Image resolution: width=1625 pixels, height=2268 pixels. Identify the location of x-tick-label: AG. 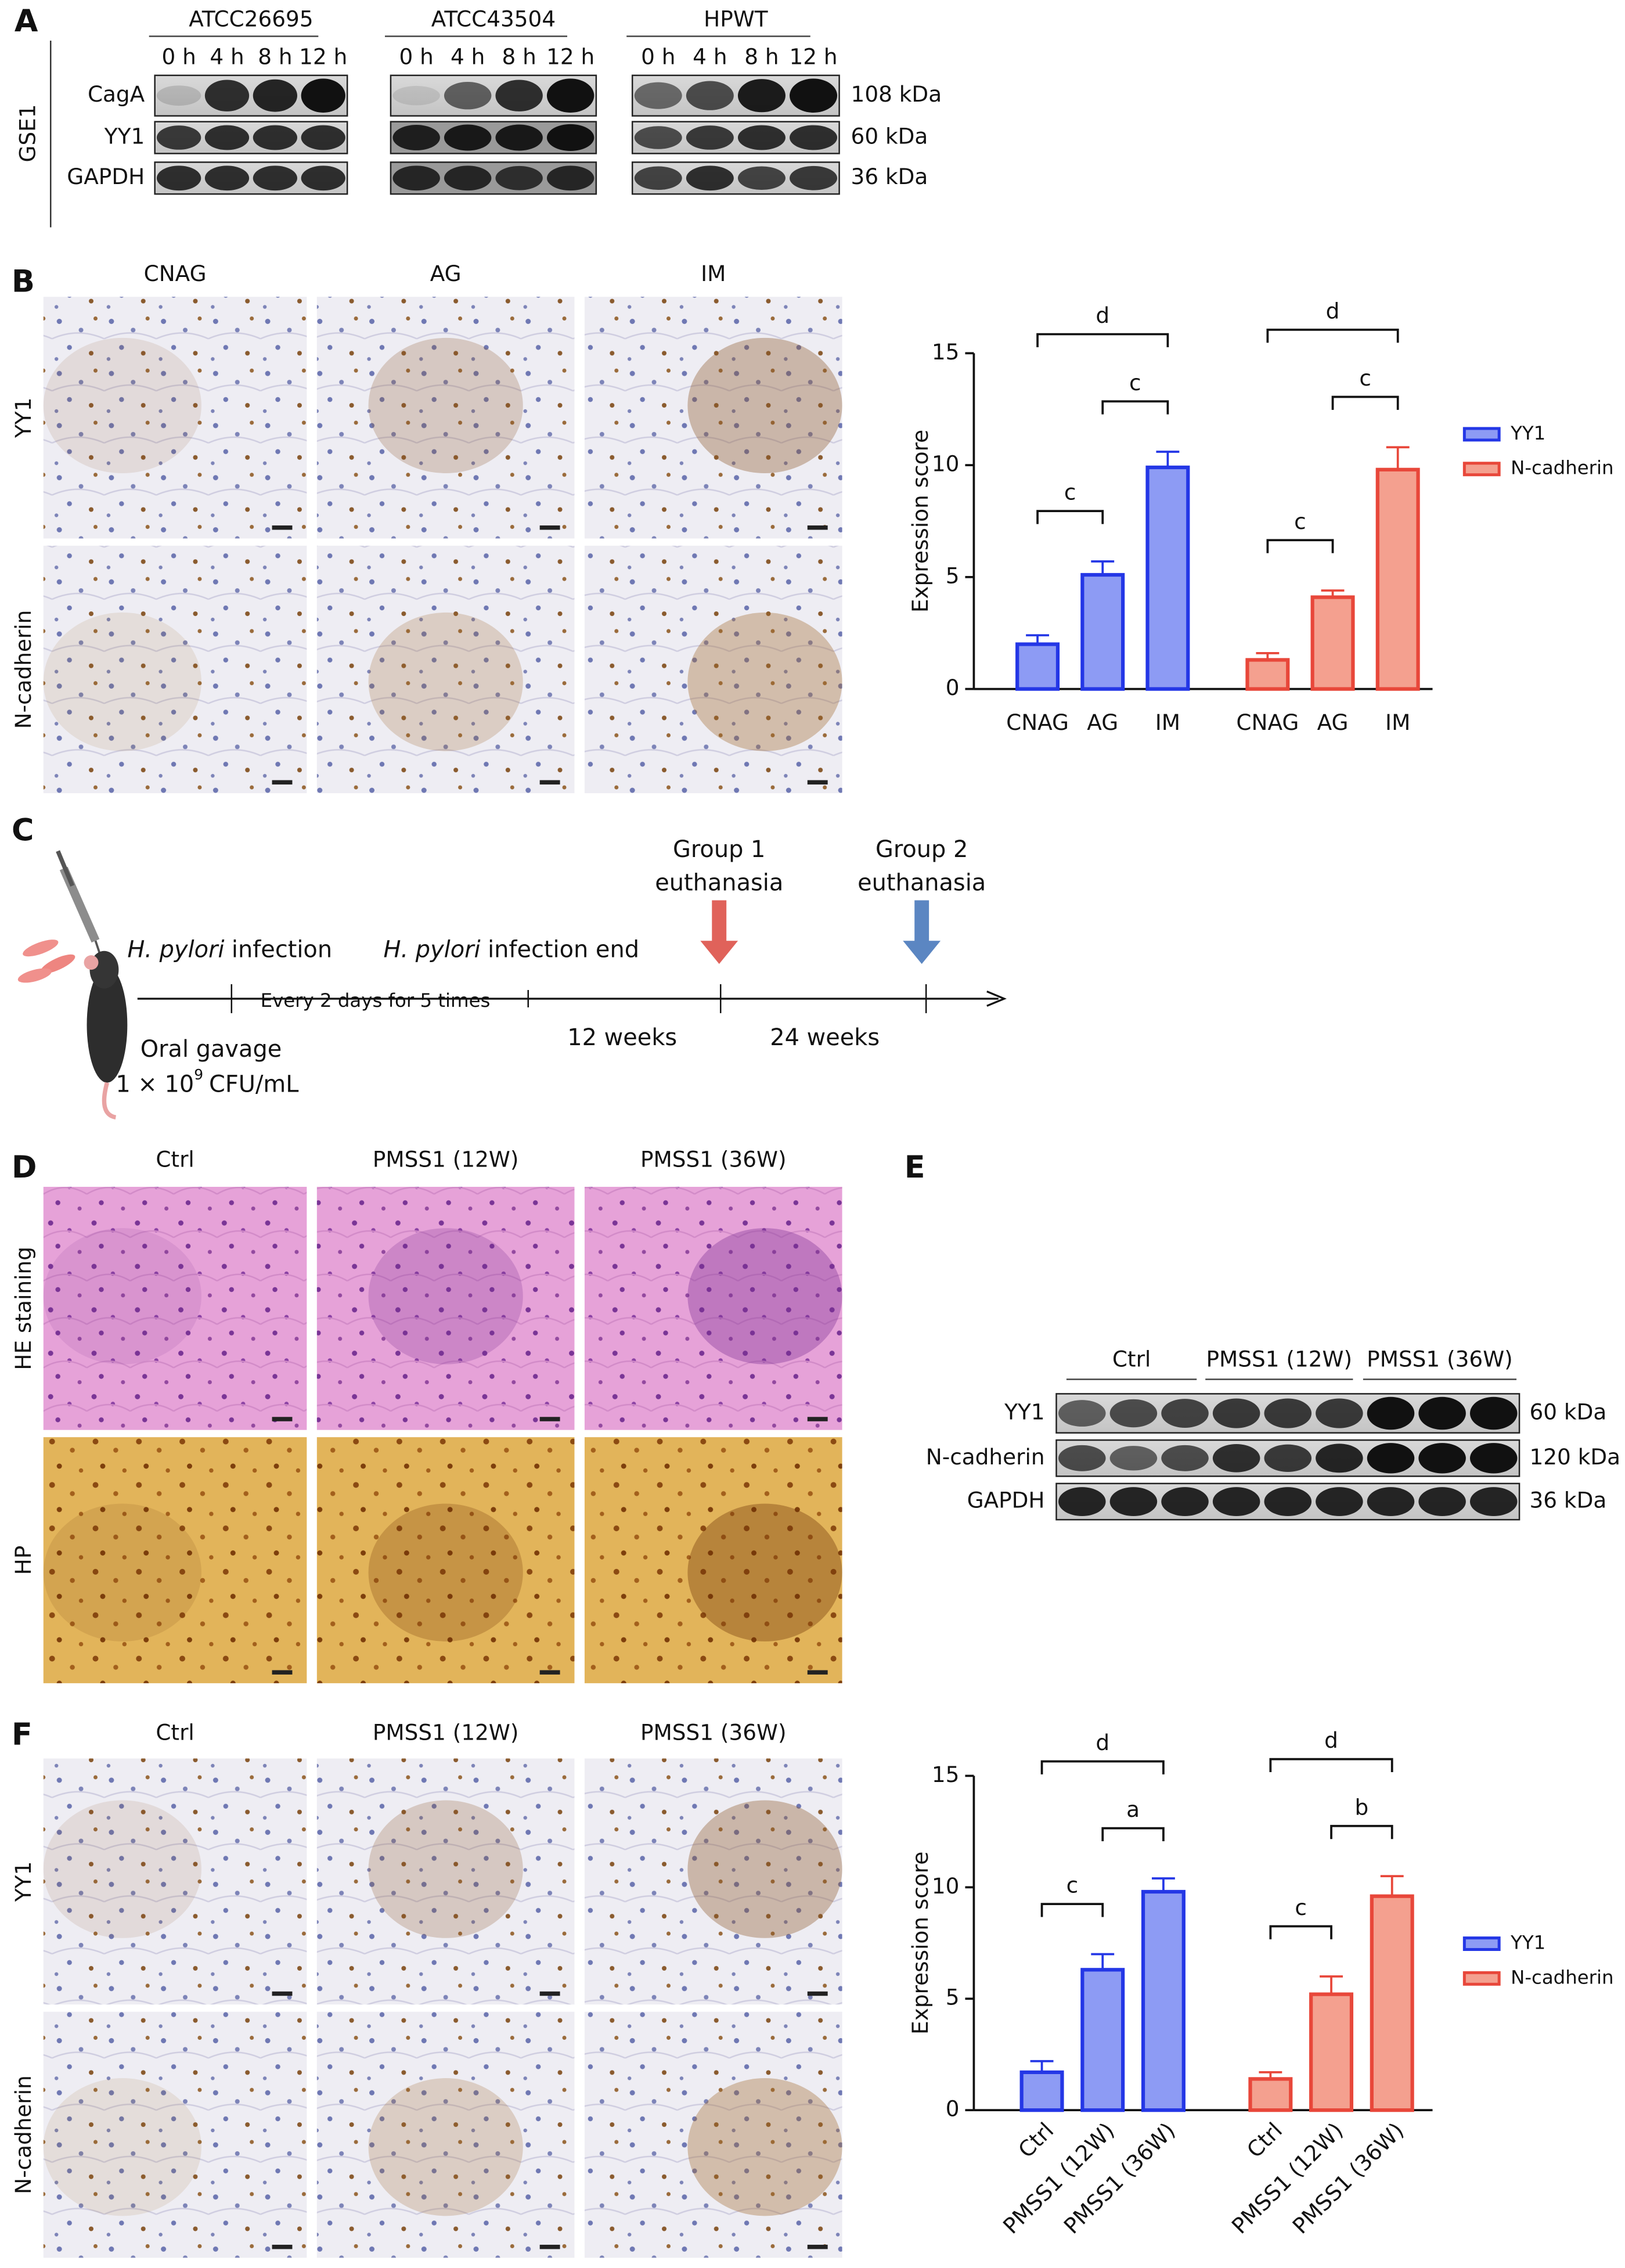
(1102, 723).